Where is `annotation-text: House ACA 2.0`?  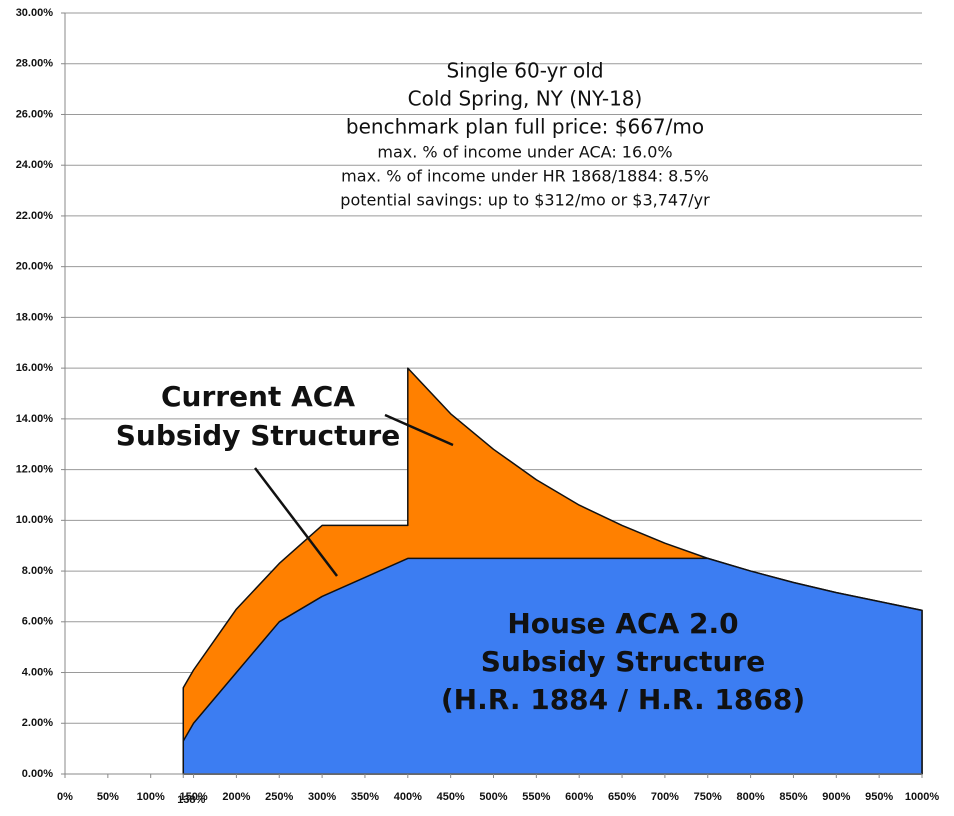 annotation-text: House ACA 2.0 is located at coordinates (622, 623).